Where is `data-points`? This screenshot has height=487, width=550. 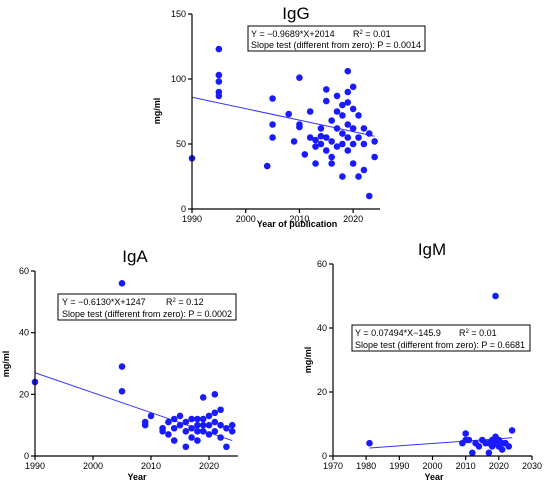
data-points is located at coordinates (133, 365).